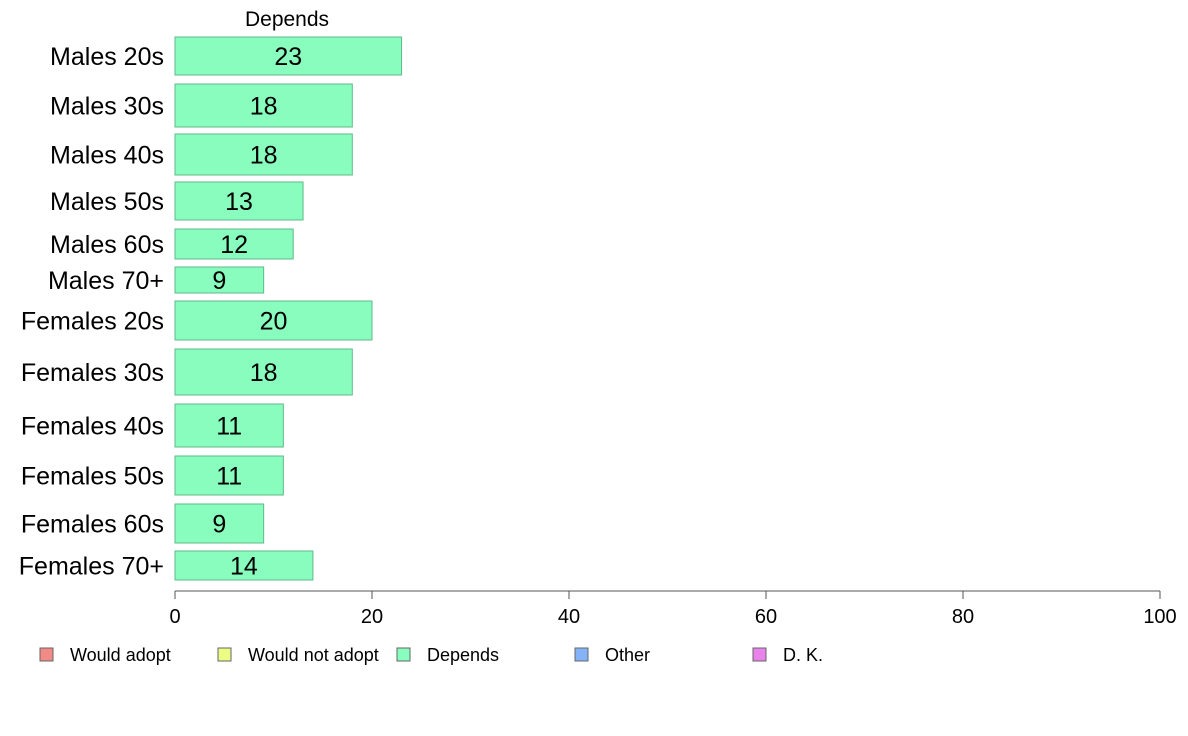 This screenshot has width=1188, height=736. I want to click on bar-value-label: 20, so click(274, 322).